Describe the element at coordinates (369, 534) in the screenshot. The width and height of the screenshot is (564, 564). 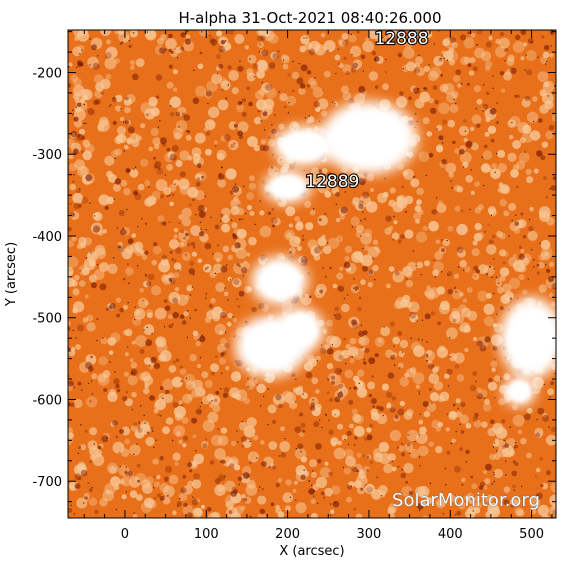
I see `x-tick-label: 300` at that location.